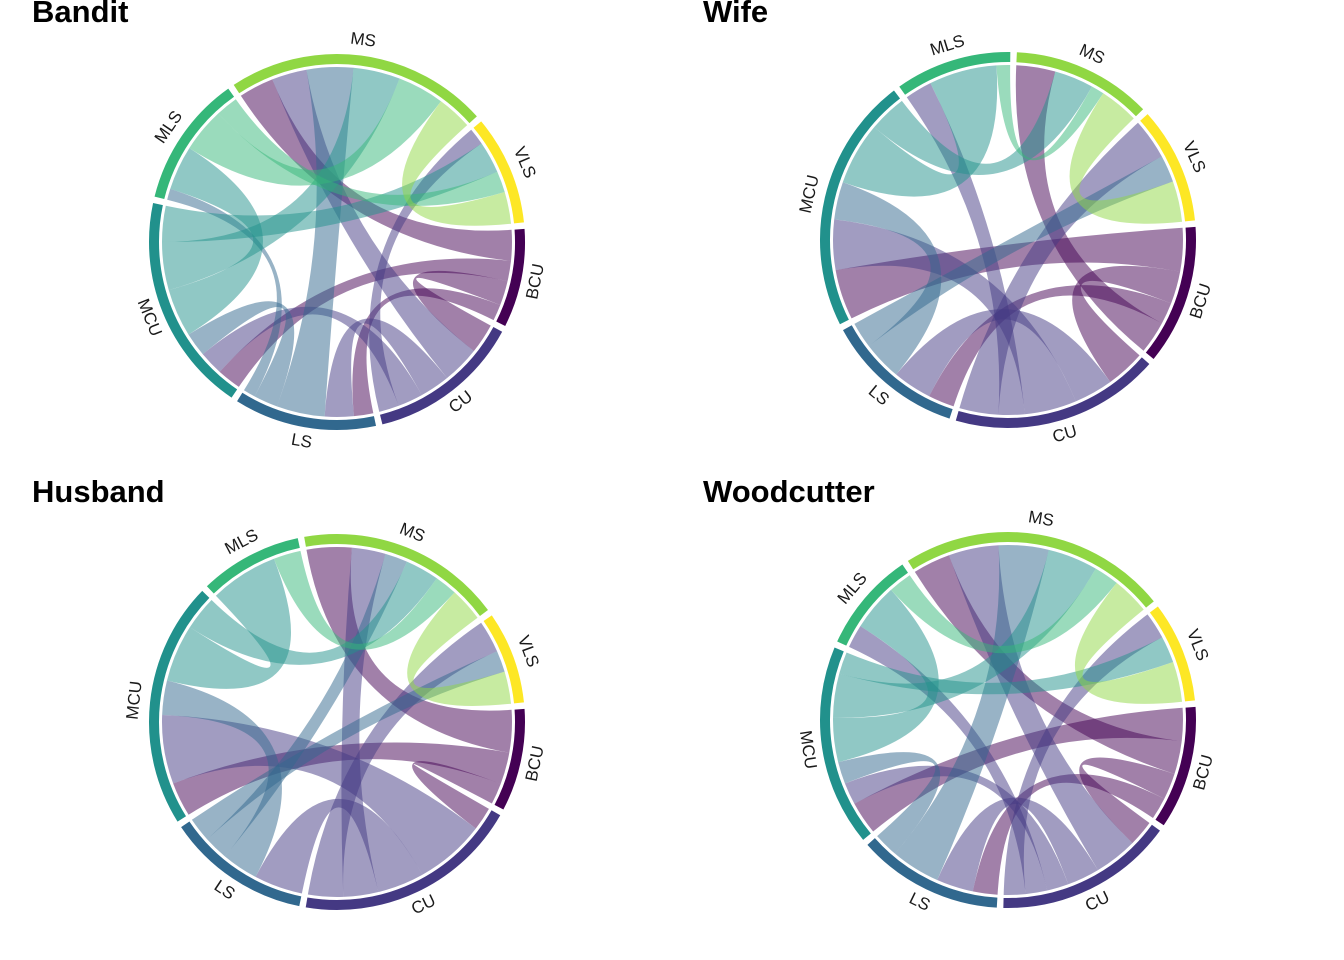 Image resolution: width=1344 pixels, height=960 pixels. Describe the element at coordinates (80, 14) in the screenshot. I see `panel-title: Bandit` at that location.